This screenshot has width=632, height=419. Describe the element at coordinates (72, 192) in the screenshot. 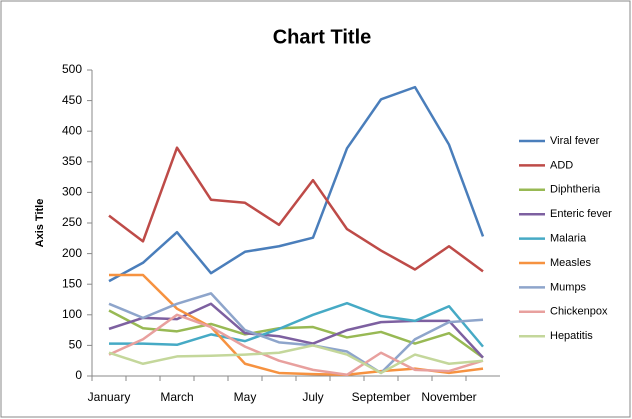

I see `y-tick-label: 300` at that location.